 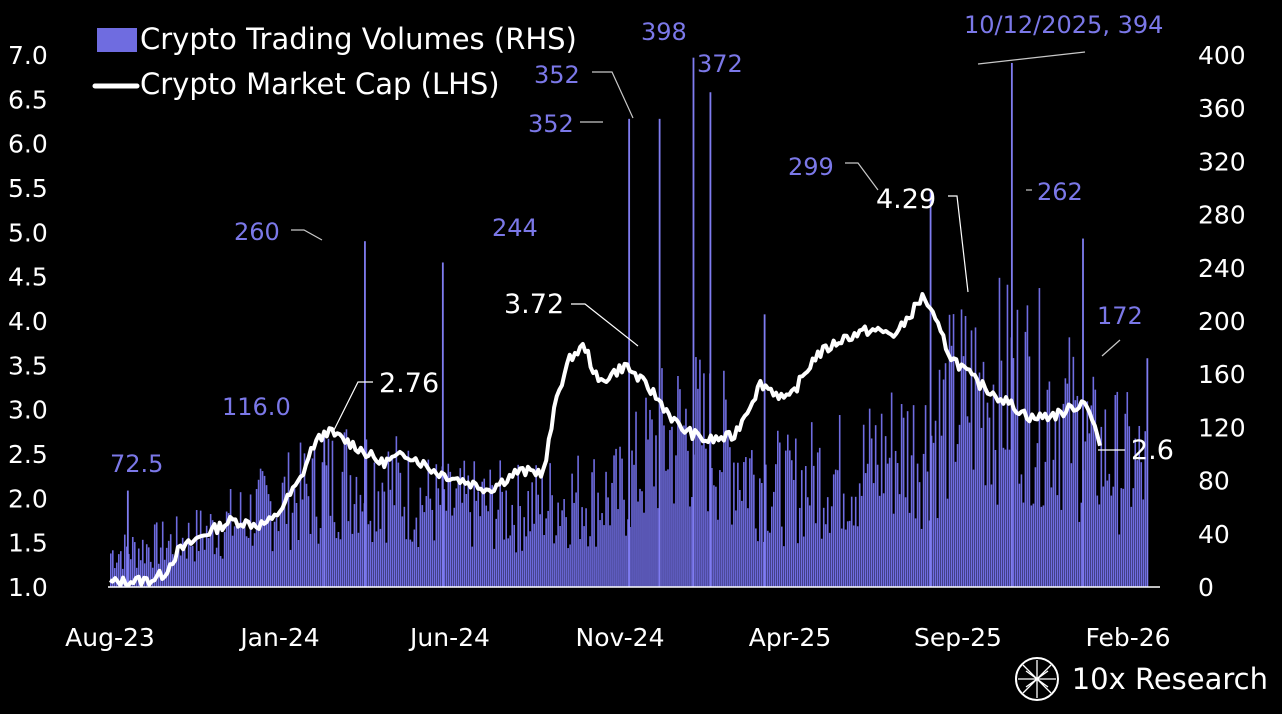 I want to click on x-axis-tick-label: Jun-24, so click(x=449, y=637).